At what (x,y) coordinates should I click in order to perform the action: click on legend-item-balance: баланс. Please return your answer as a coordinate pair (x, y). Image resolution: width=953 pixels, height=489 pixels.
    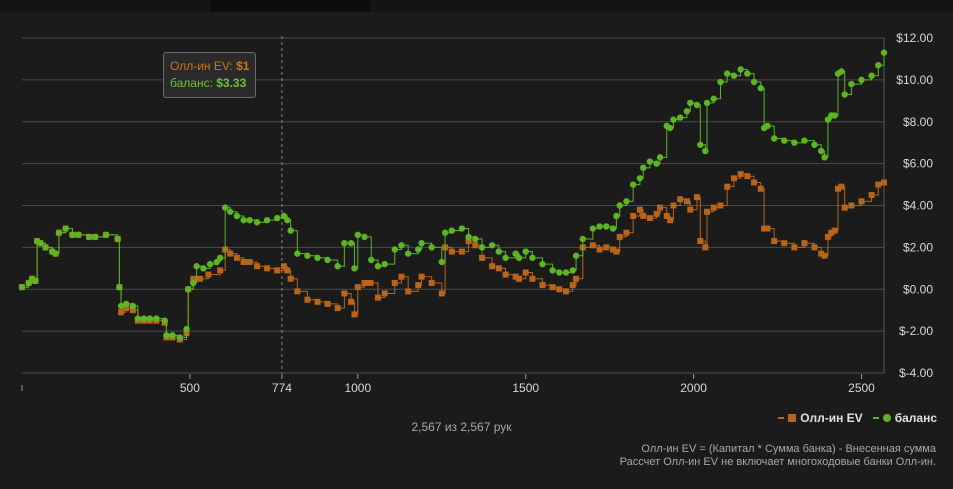
    Looking at the image, I should click on (904, 418).